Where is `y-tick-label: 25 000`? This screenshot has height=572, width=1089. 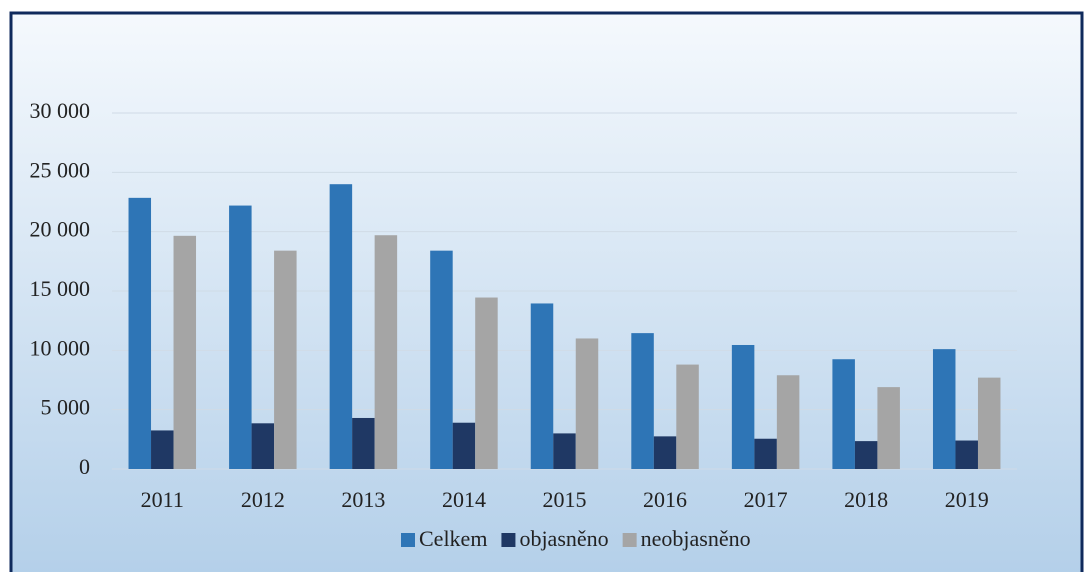
y-tick-label: 25 000 is located at coordinates (60, 169).